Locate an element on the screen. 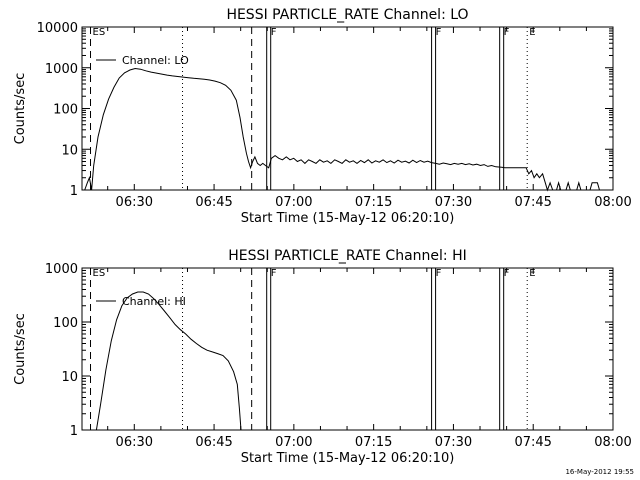 The height and width of the screenshot is (480, 640). legend-label: Channel: HI is located at coordinates (154, 301).